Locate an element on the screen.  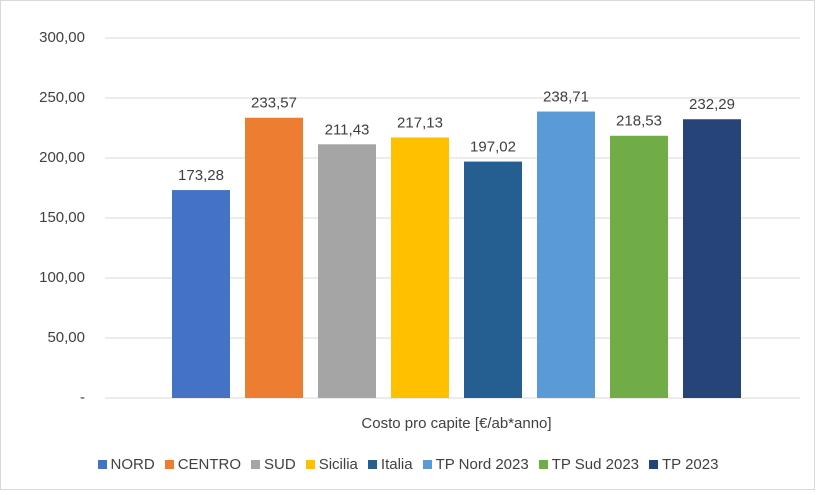
value-label: 232,29 is located at coordinates (712, 104).